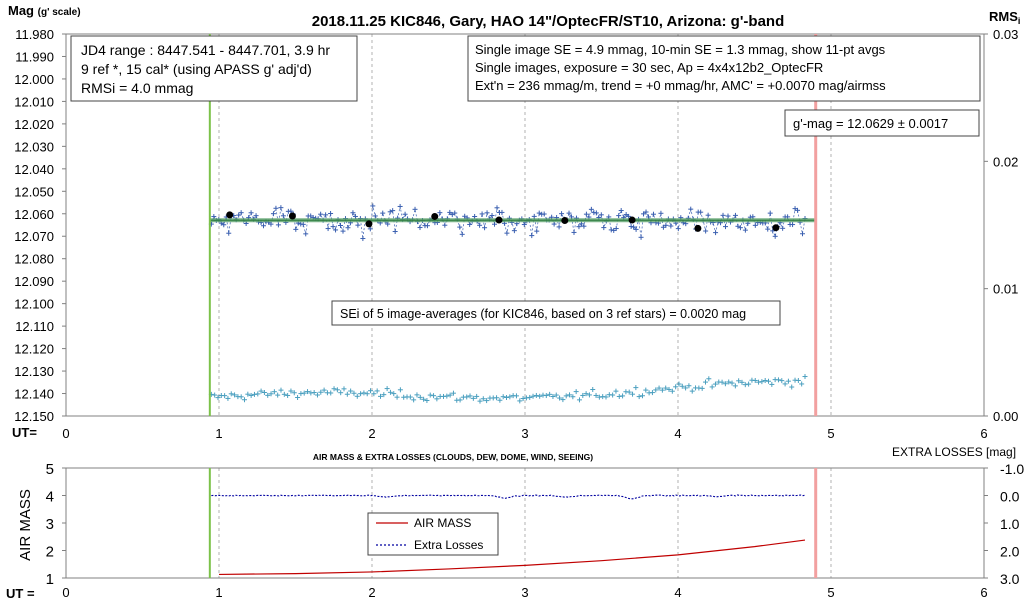  I want to click on y2-tick-label: 0.02, so click(1005, 161).